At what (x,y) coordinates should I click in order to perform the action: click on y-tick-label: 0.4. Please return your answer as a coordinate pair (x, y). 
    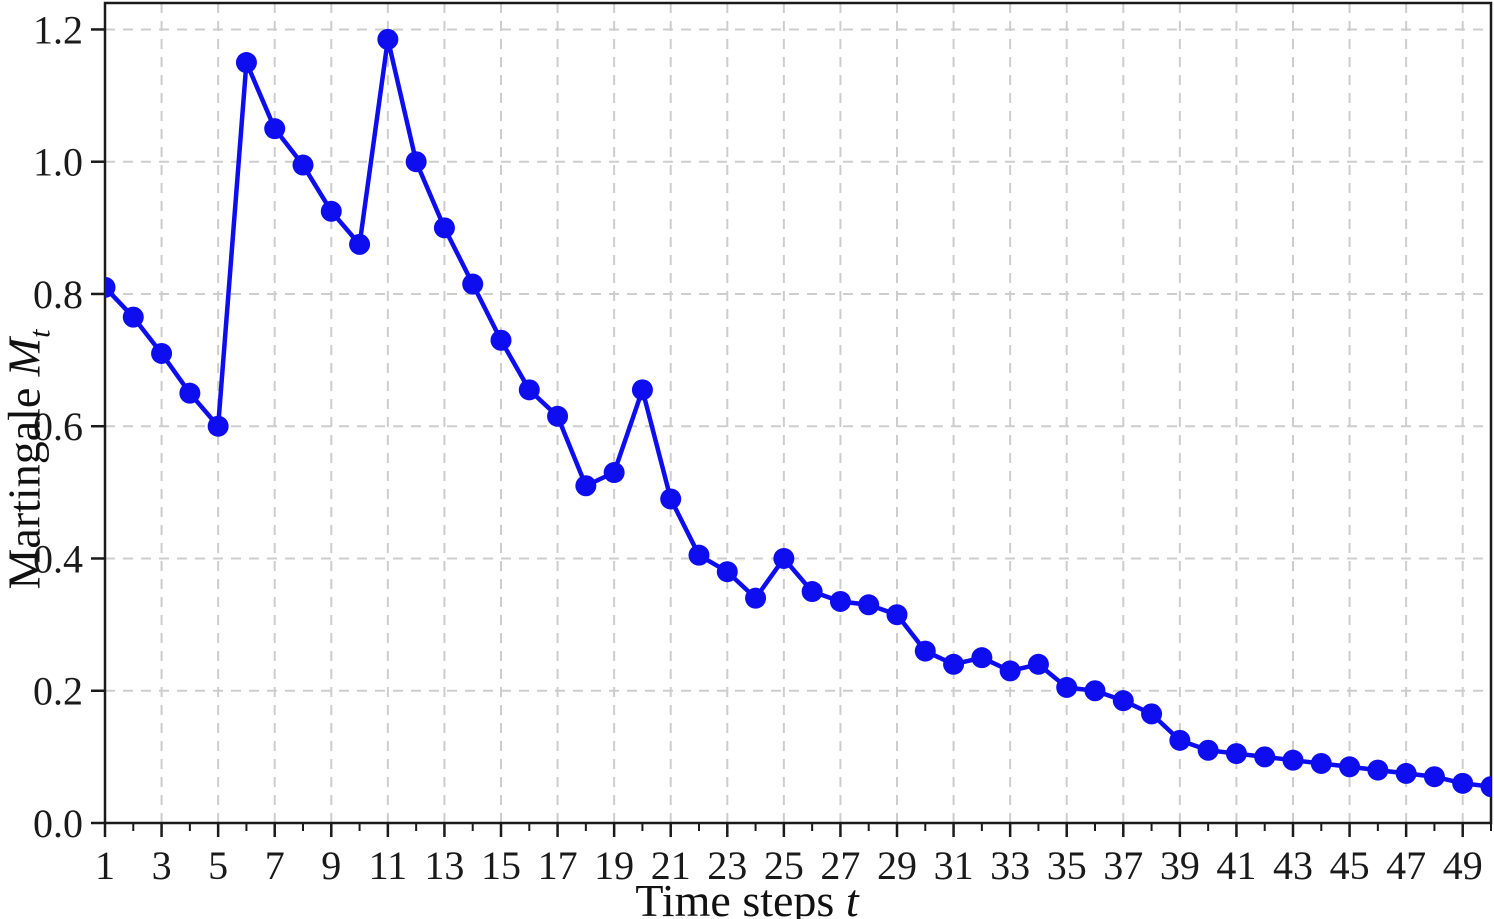
    Looking at the image, I should click on (58, 558).